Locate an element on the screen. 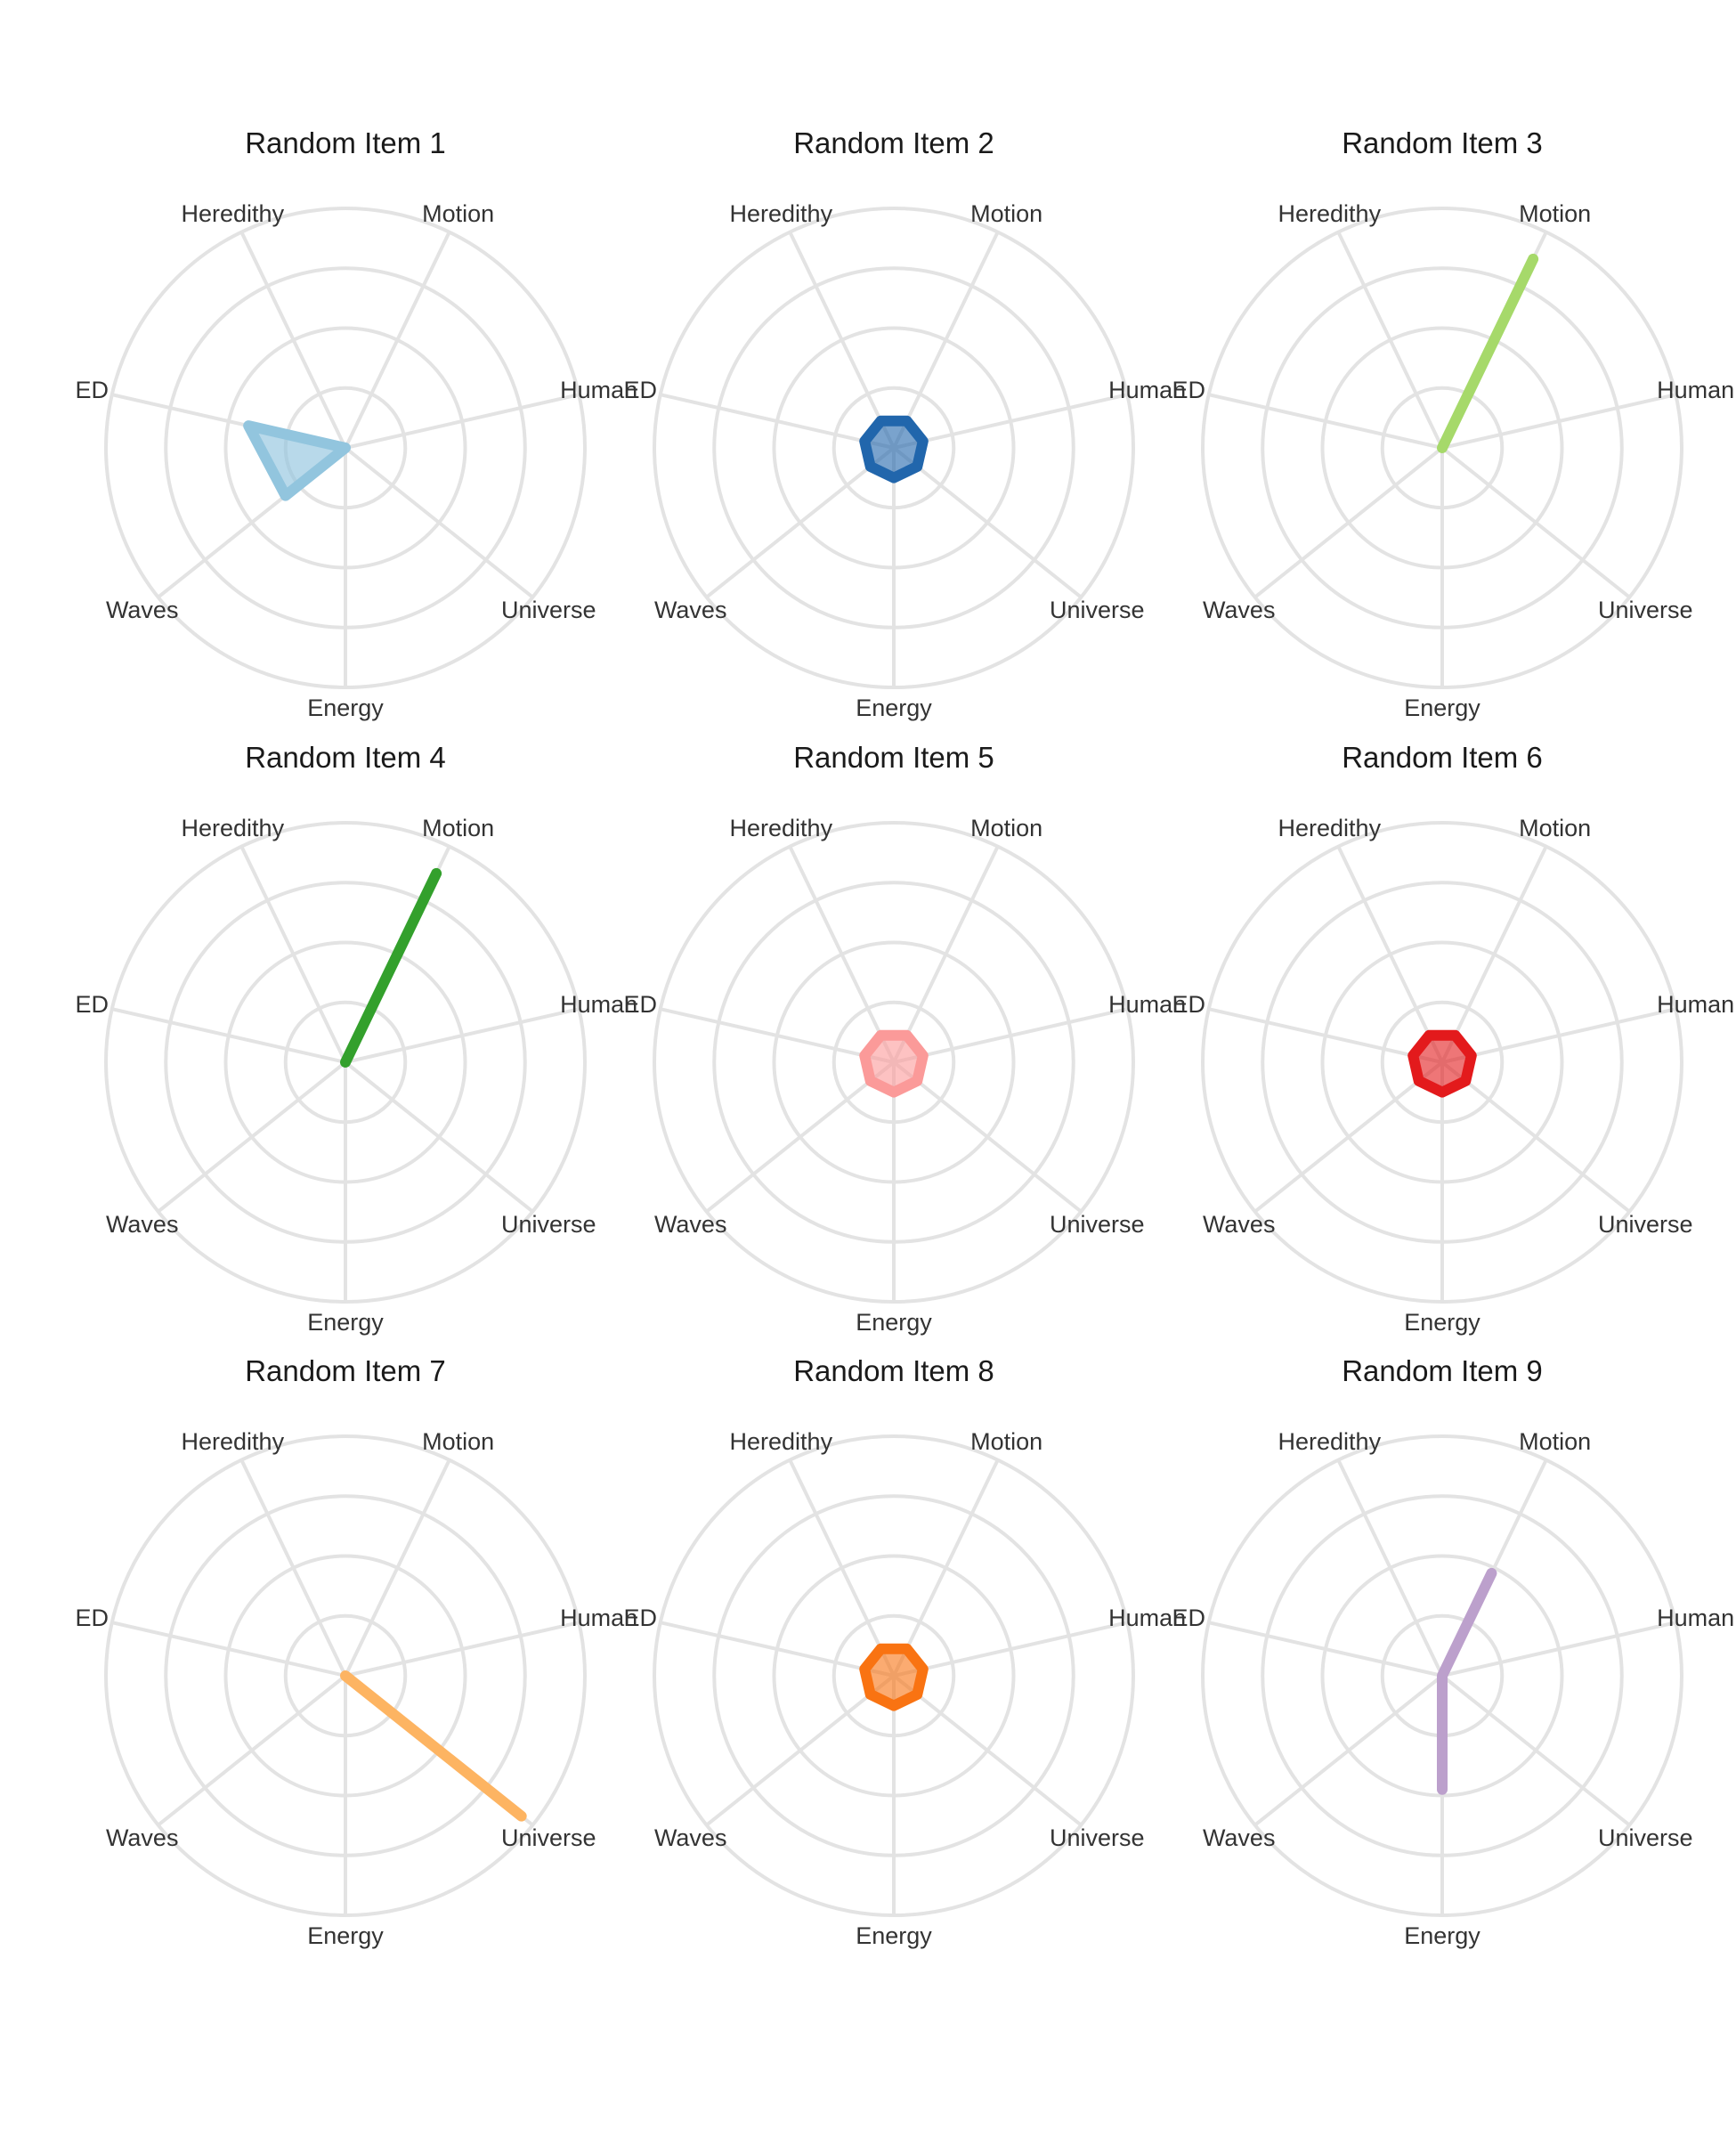 Image resolution: width=1736 pixels, height=2137 pixels. chart-title: Random Item 1 is located at coordinates (345, 142).